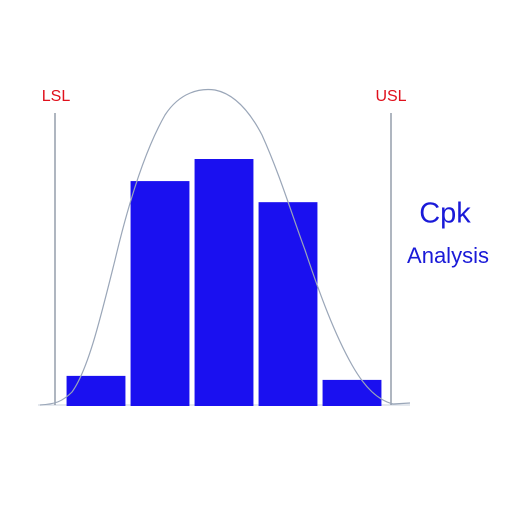 This screenshot has height=512, width=512. Describe the element at coordinates (445, 214) in the screenshot. I see `chart-title: Cpk` at that location.